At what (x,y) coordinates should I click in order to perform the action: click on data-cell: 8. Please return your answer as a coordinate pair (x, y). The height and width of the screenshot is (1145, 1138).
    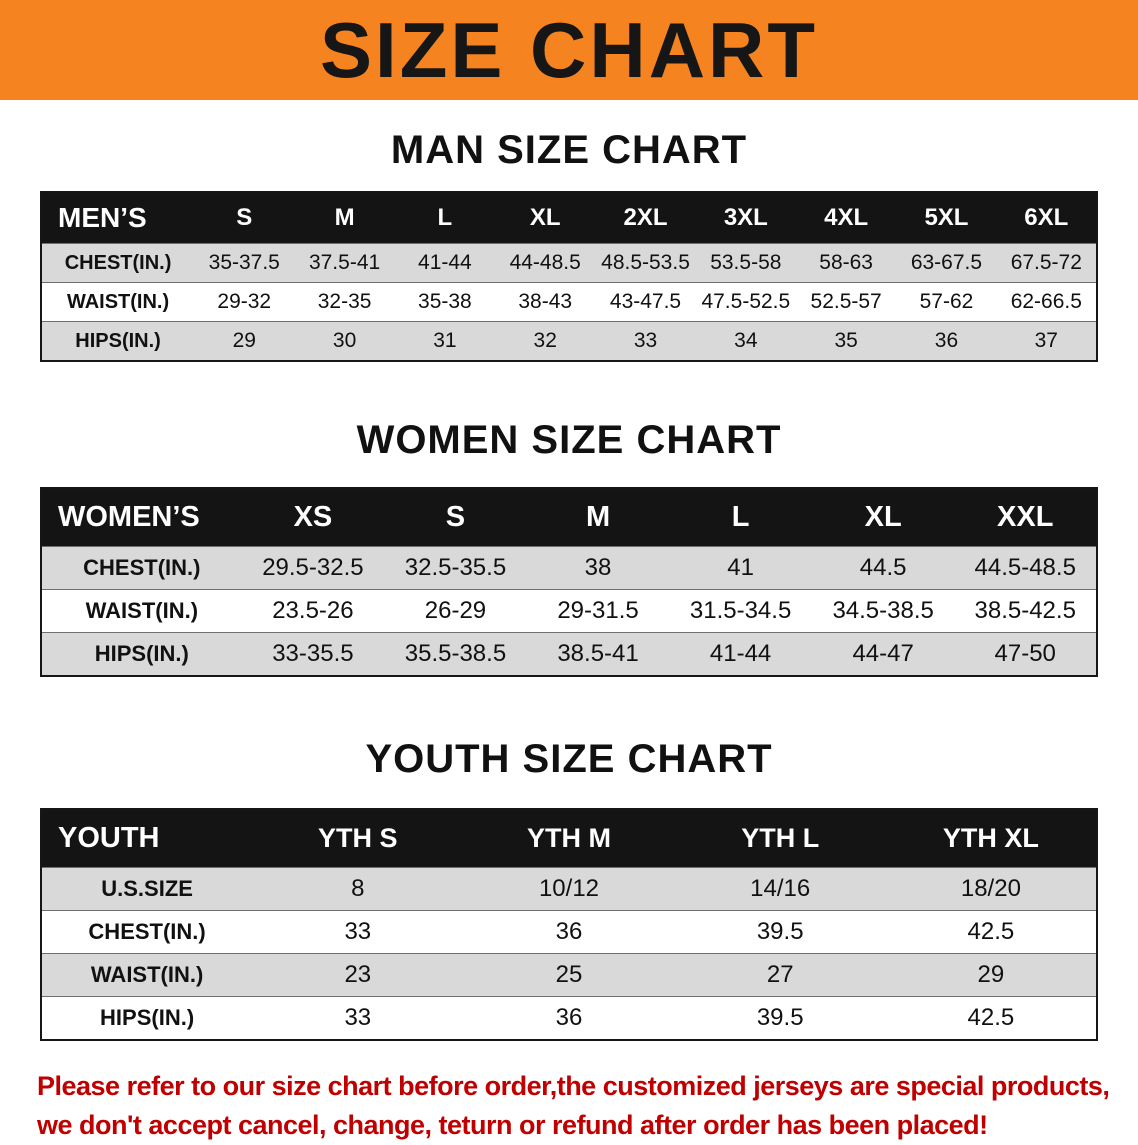
    Looking at the image, I should click on (358, 888).